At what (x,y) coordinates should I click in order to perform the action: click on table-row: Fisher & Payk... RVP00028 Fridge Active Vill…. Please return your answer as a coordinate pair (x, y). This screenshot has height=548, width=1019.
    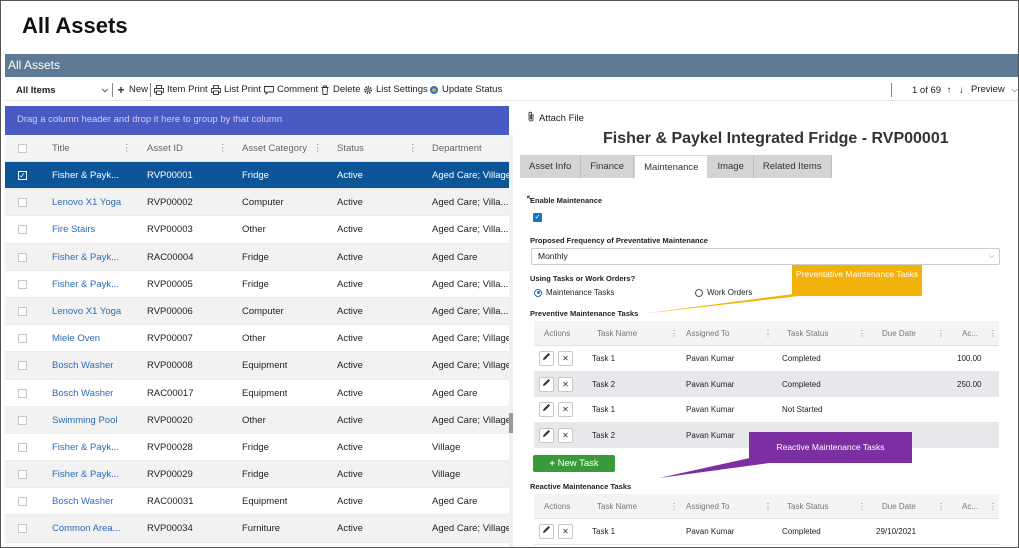
    Looking at the image, I should click on (257, 448).